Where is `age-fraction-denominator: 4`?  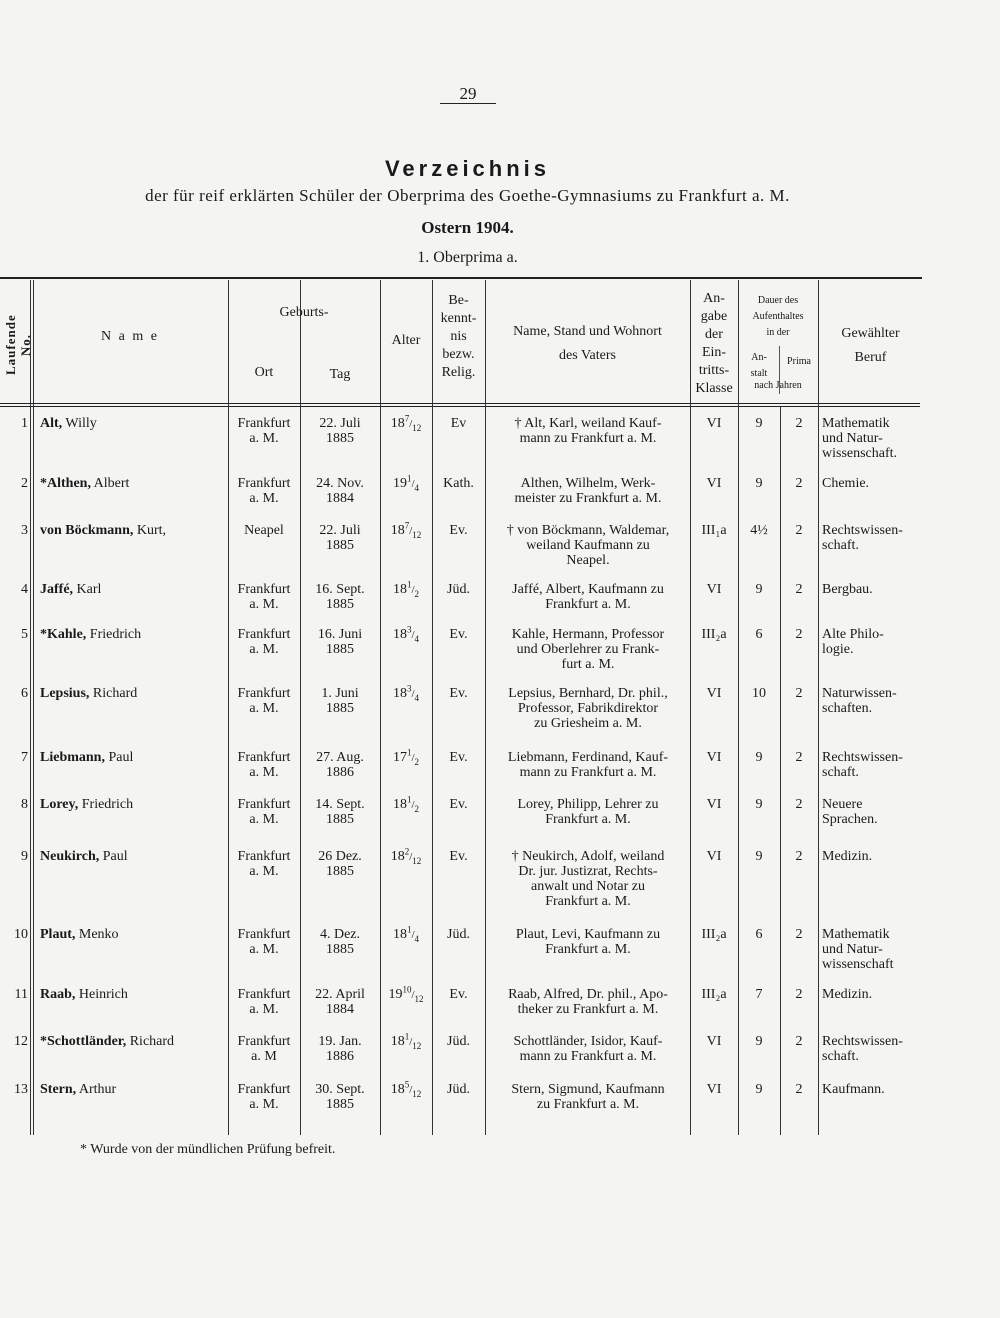
age-fraction-denominator: 4 is located at coordinates (417, 938).